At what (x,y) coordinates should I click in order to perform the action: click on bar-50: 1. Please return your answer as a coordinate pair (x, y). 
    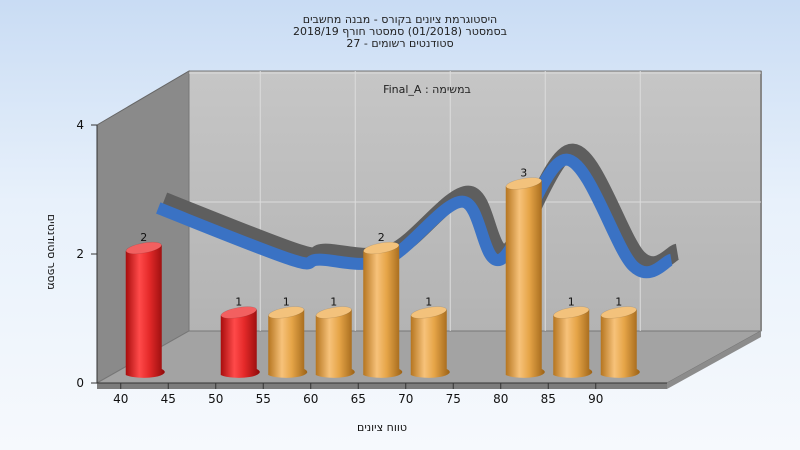
    Looking at the image, I should click on (240, 337).